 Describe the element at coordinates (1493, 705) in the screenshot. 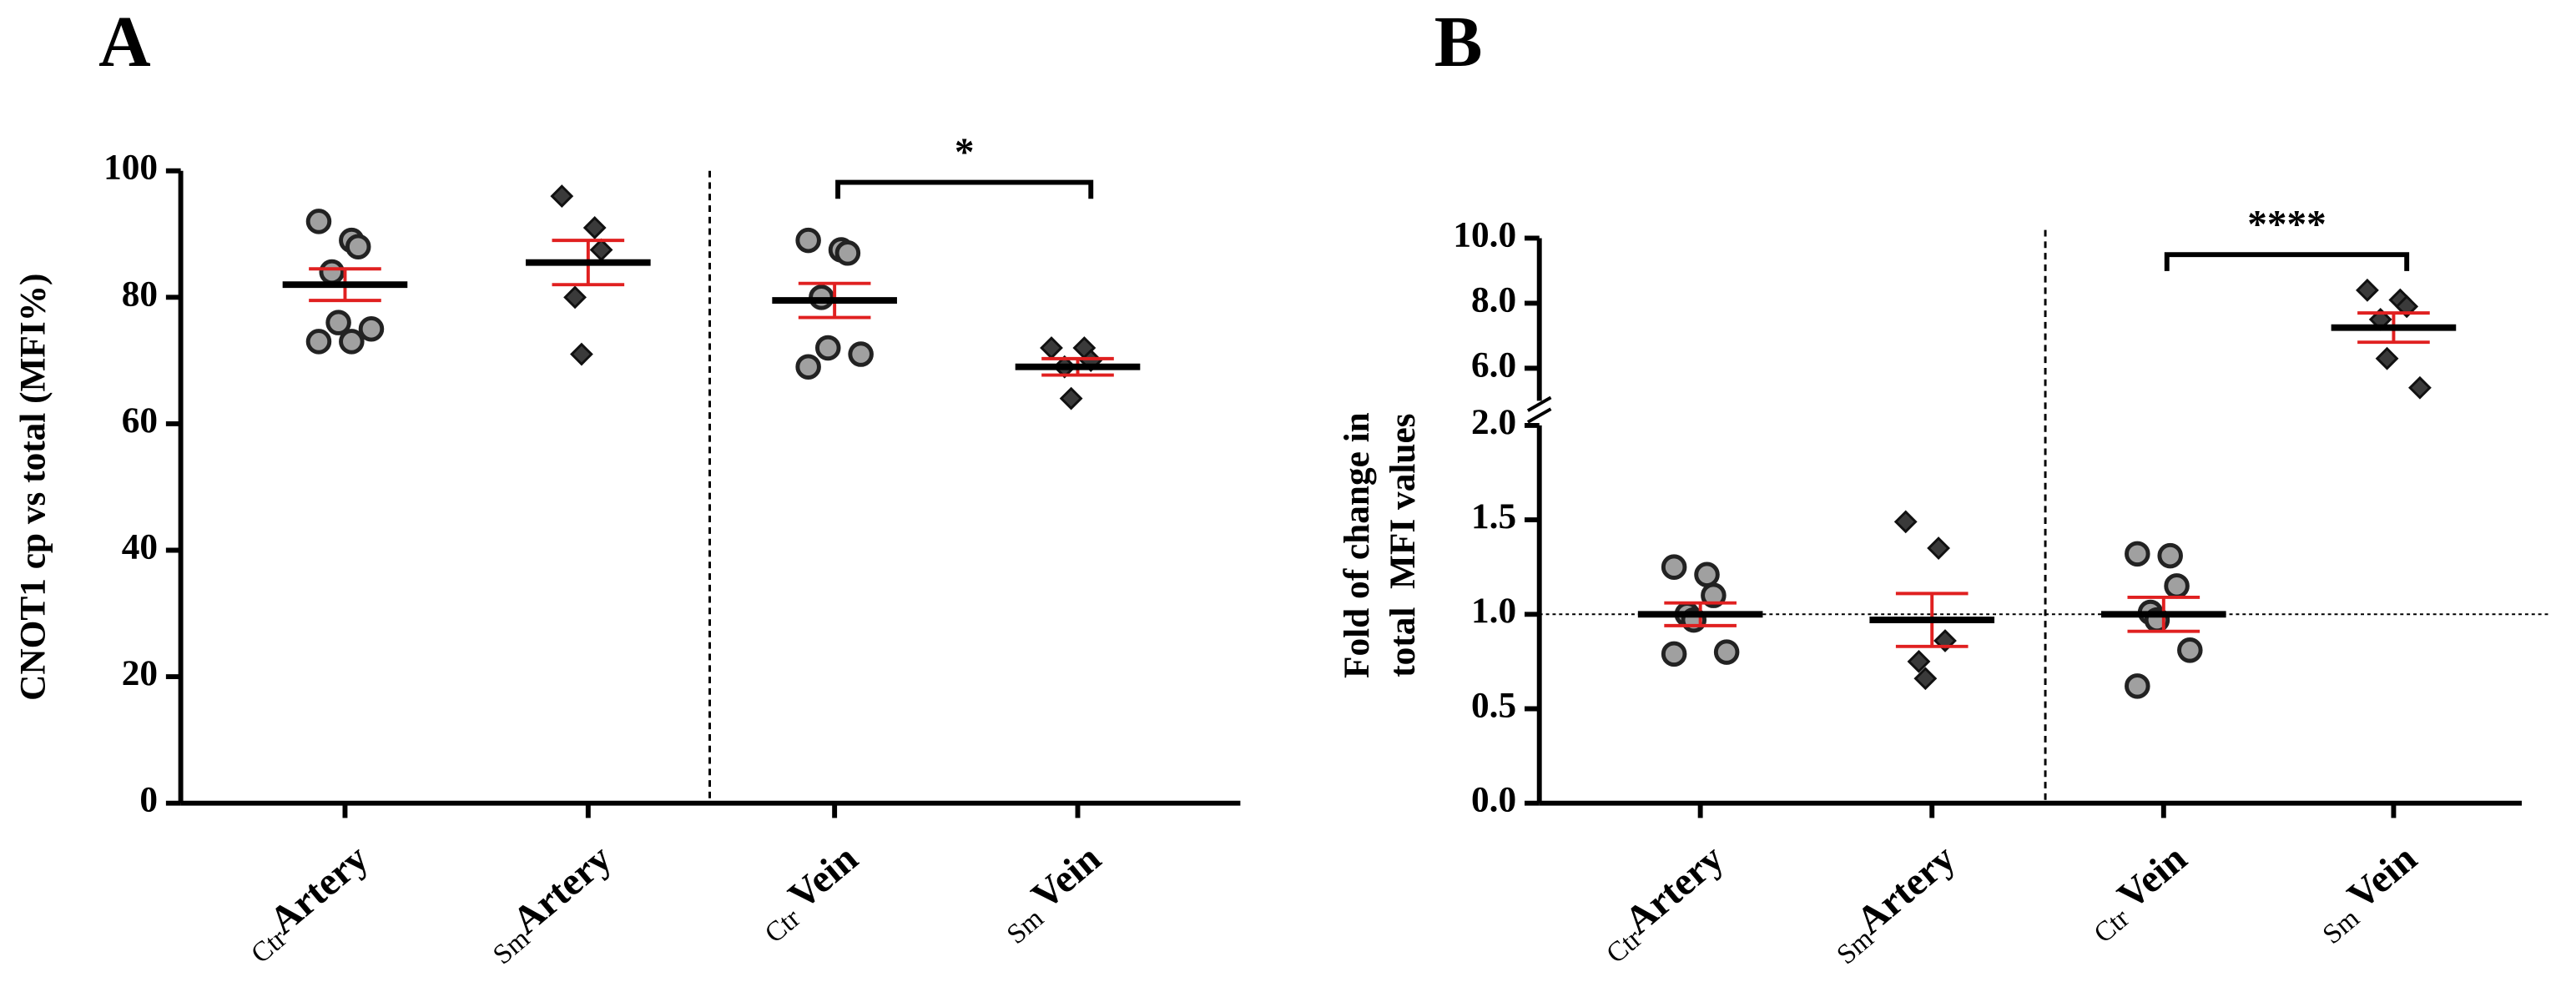

I see `y-tick-label: 0.5` at that location.